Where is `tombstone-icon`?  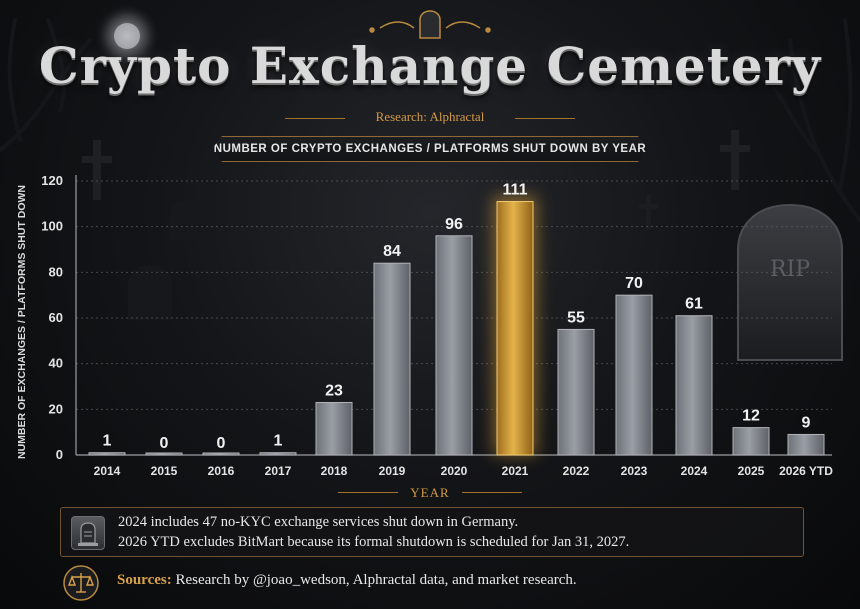 tombstone-icon is located at coordinates (88, 533).